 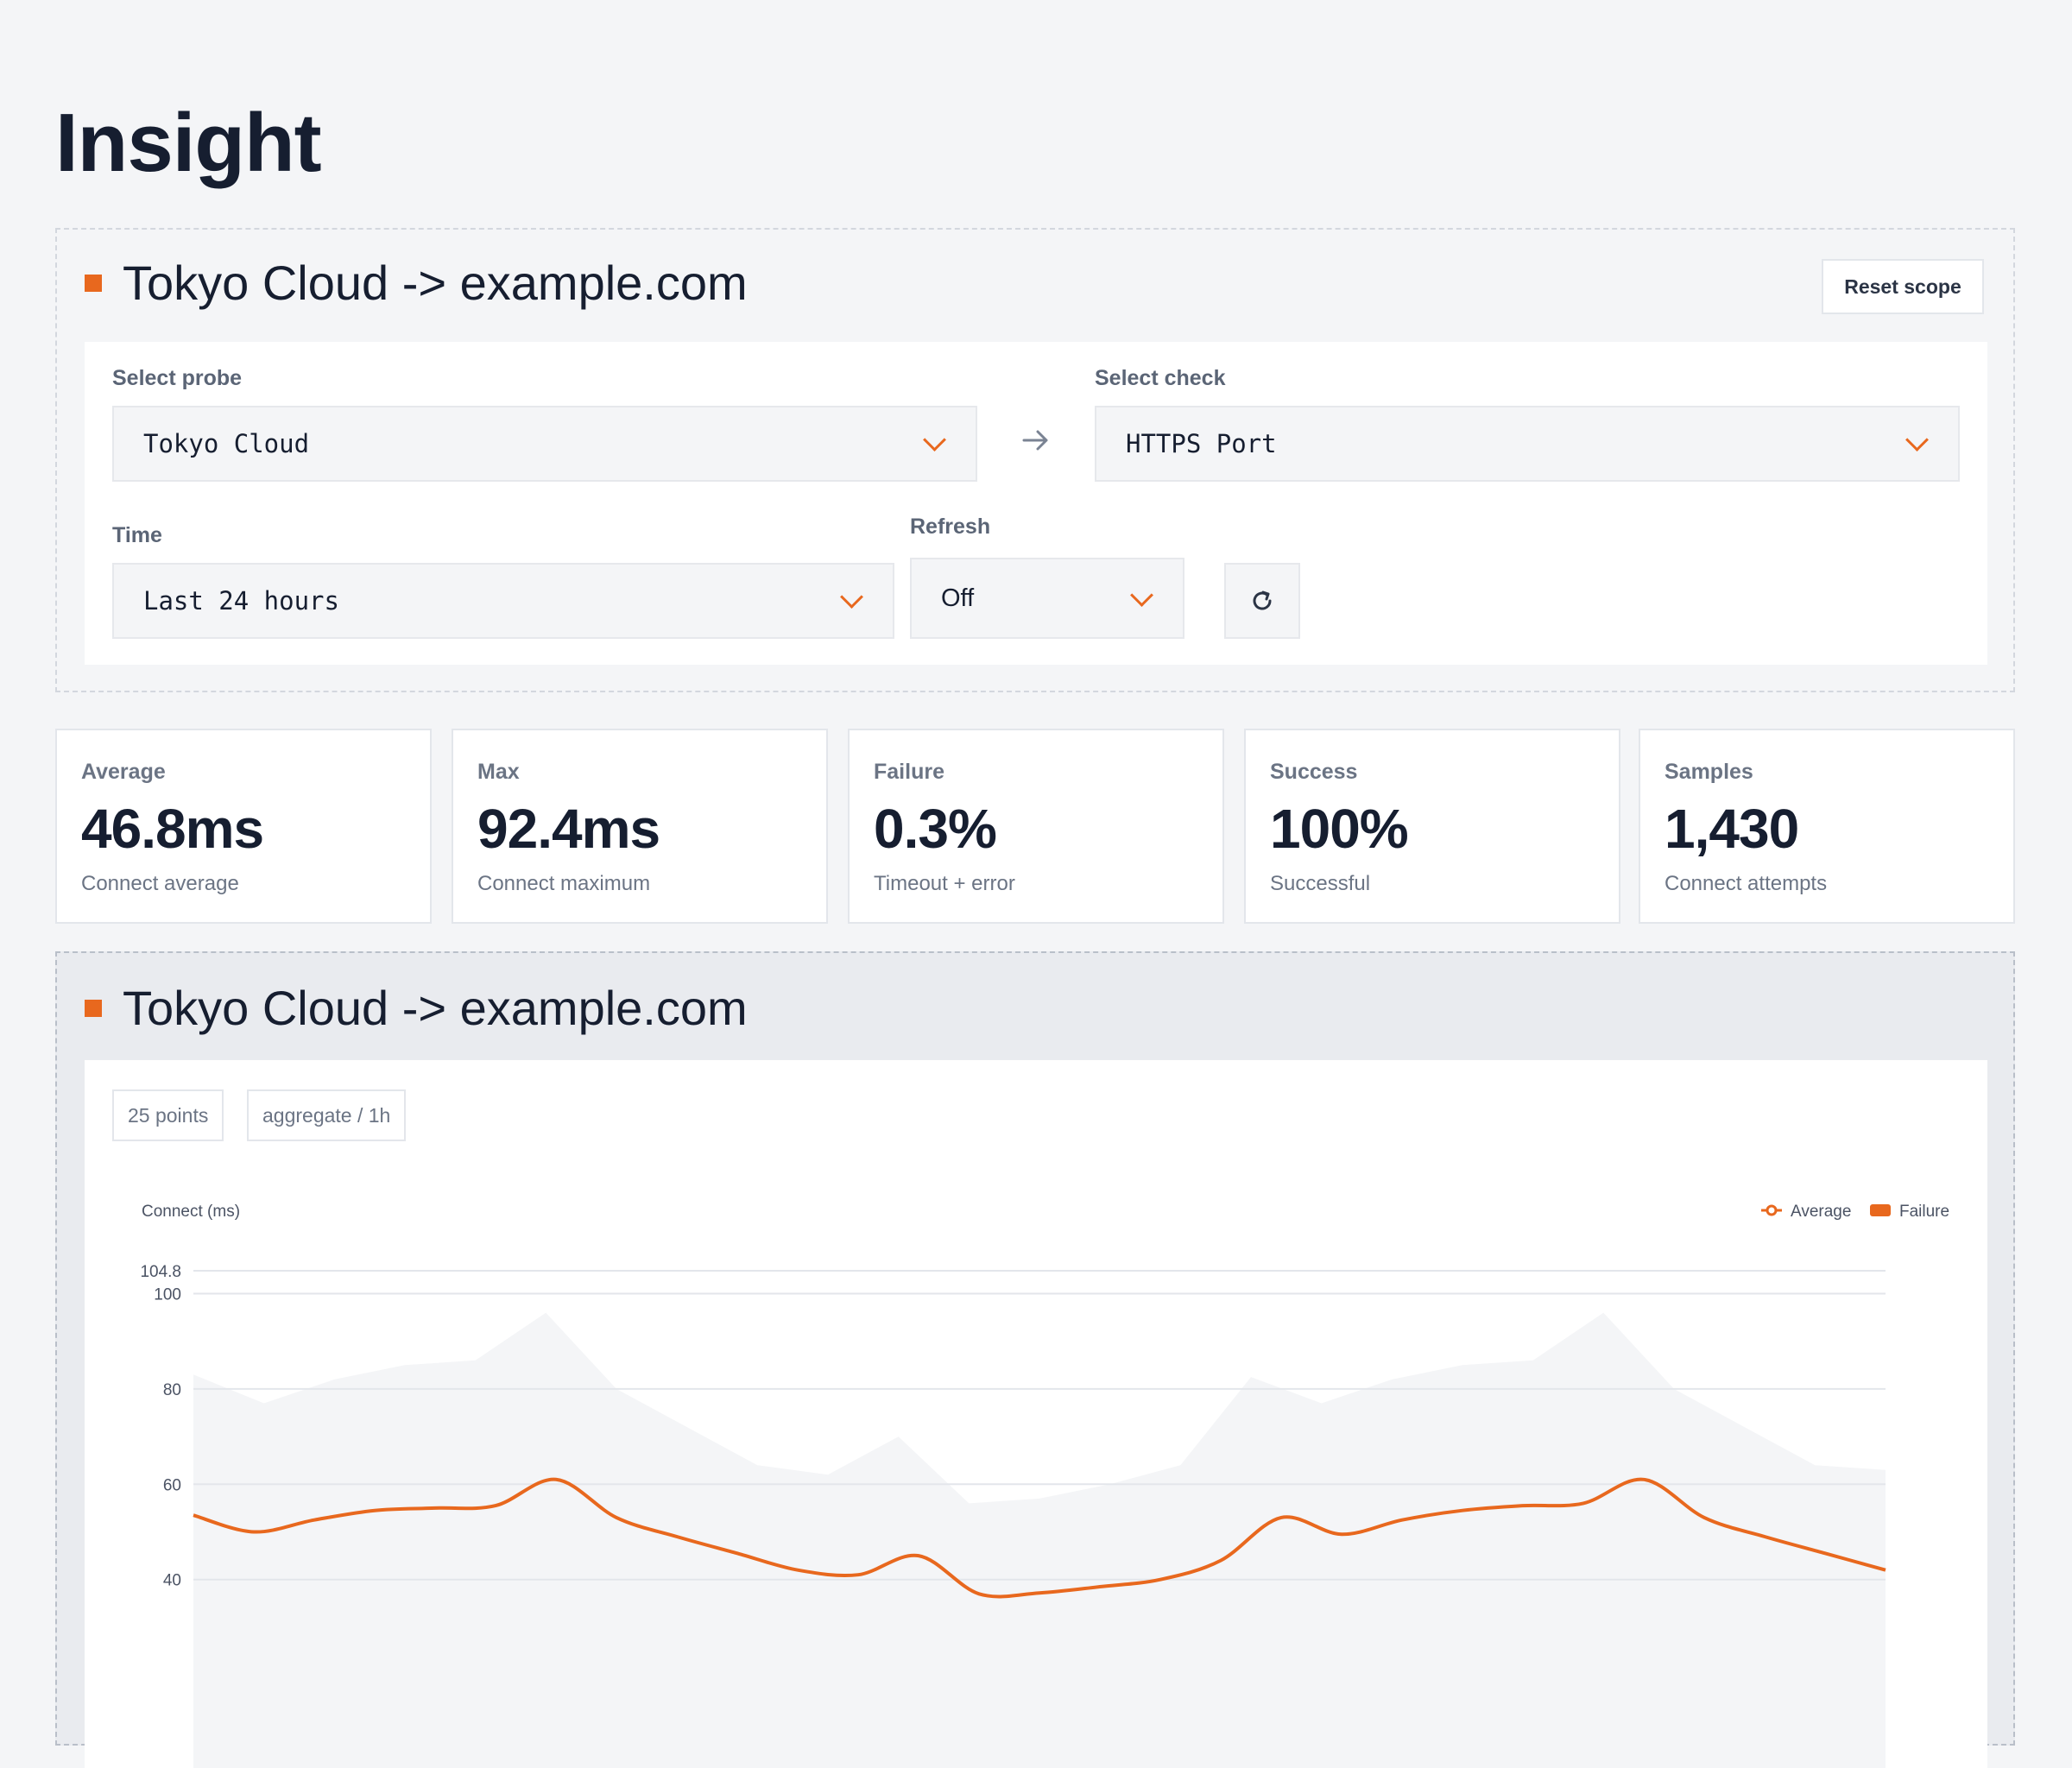 I want to click on aggregate-chip: aggregate / 1h, so click(x=327, y=1115).